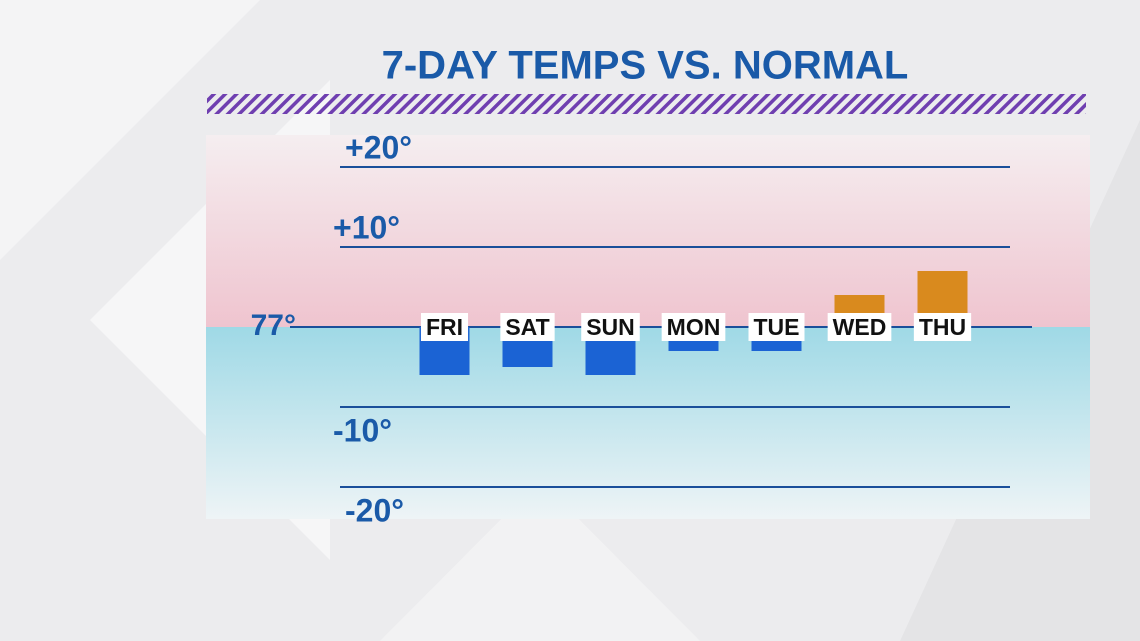 Image resolution: width=1140 pixels, height=641 pixels. What do you see at coordinates (273, 325) in the screenshot?
I see `y-tick-label: 77°` at bounding box center [273, 325].